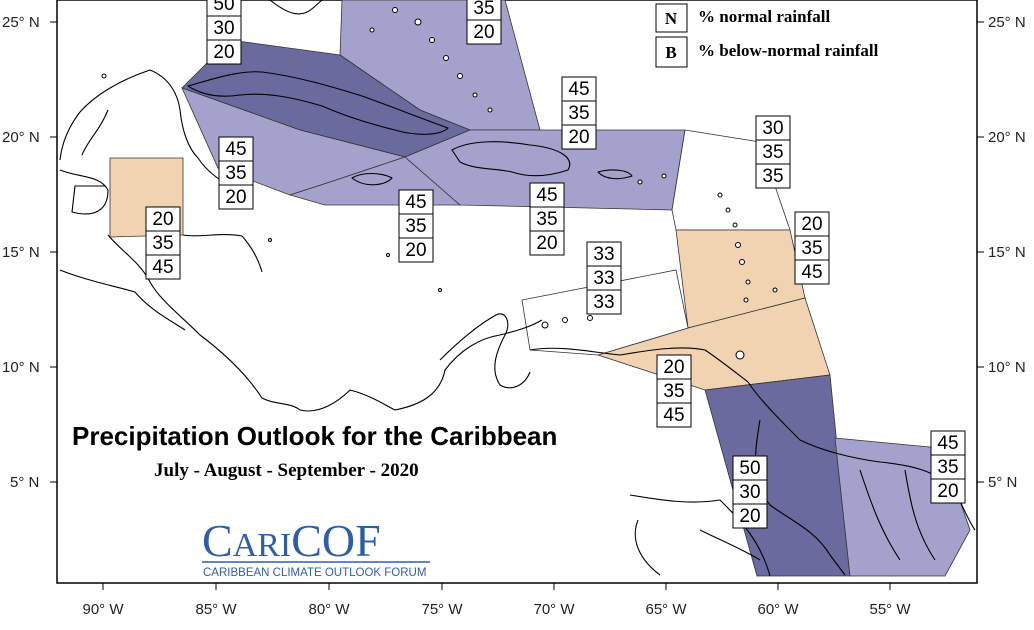 The height and width of the screenshot is (630, 1034). Describe the element at coordinates (291, 540) in the screenshot. I see `logo-wordmark: CARICOF` at that location.